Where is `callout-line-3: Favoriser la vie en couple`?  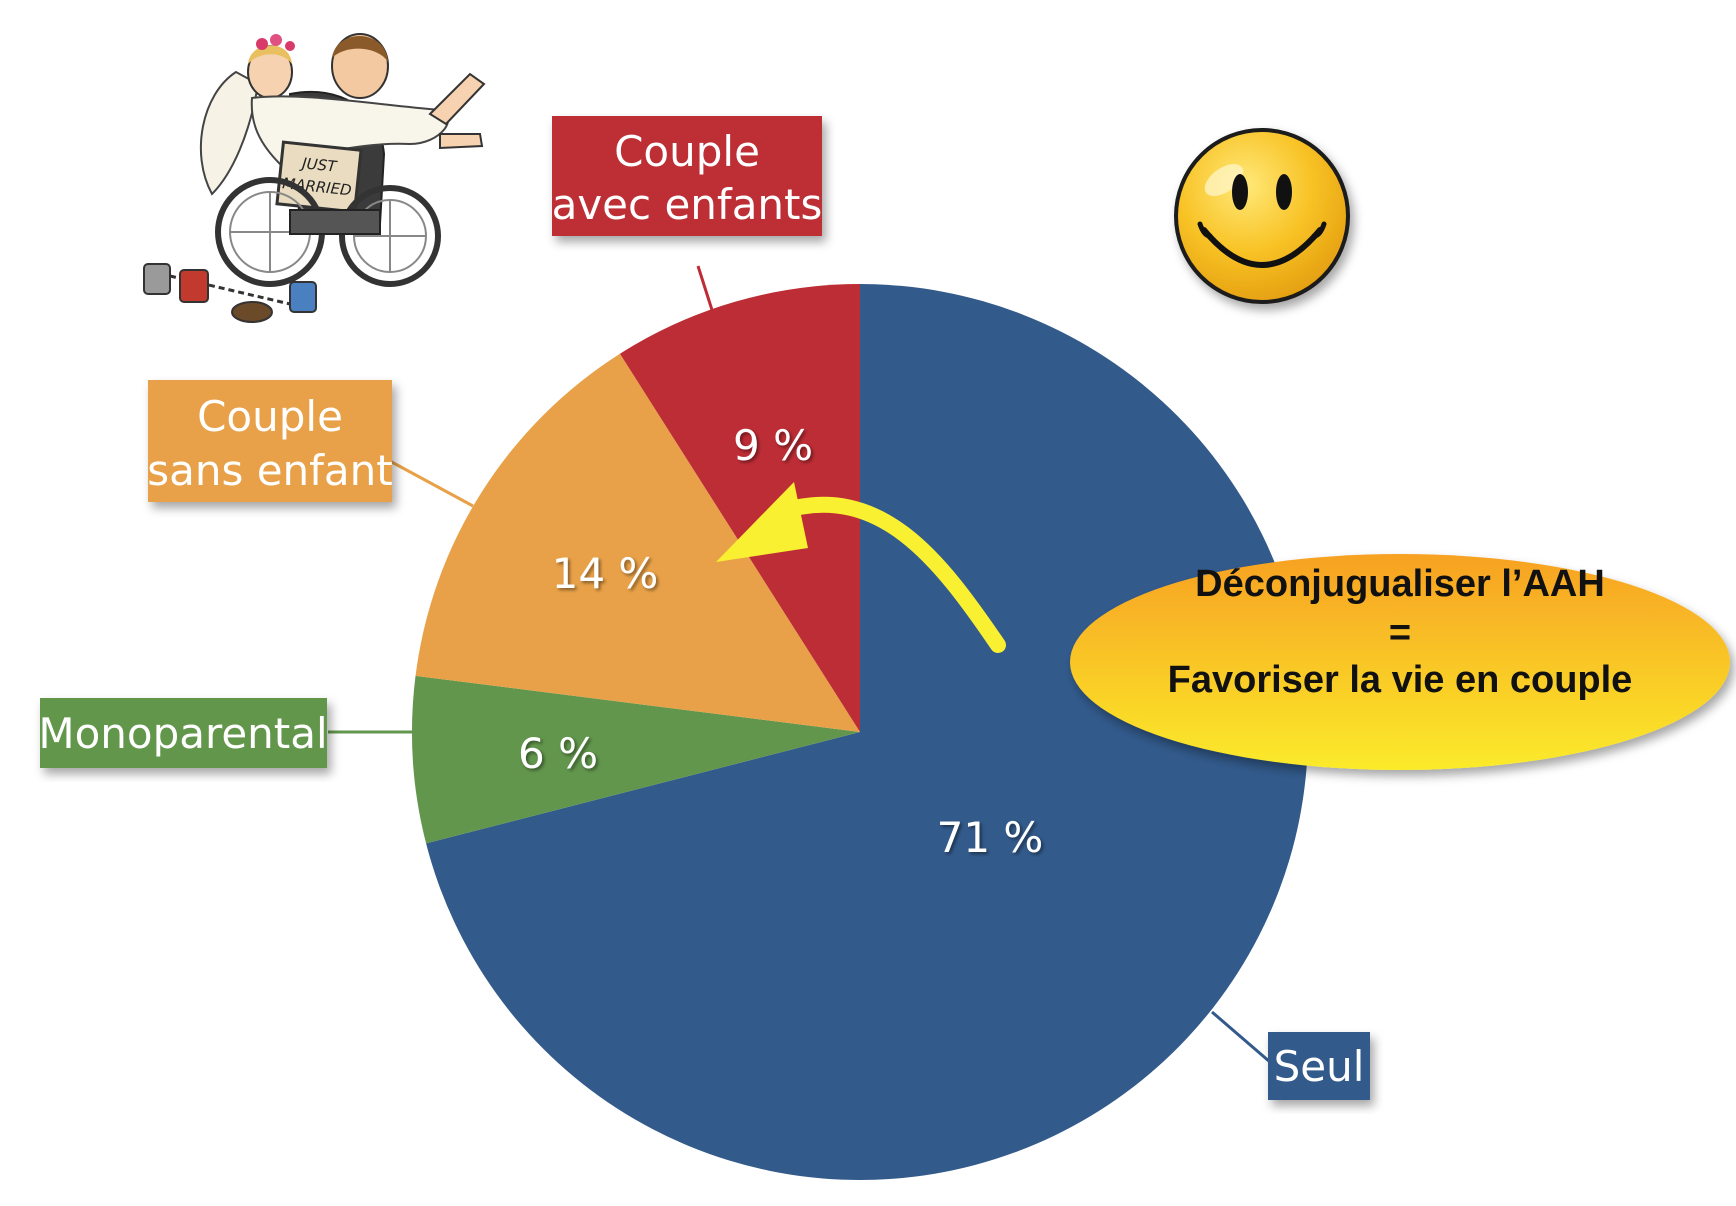 callout-line-3: Favoriser la vie en couple is located at coordinates (1400, 680).